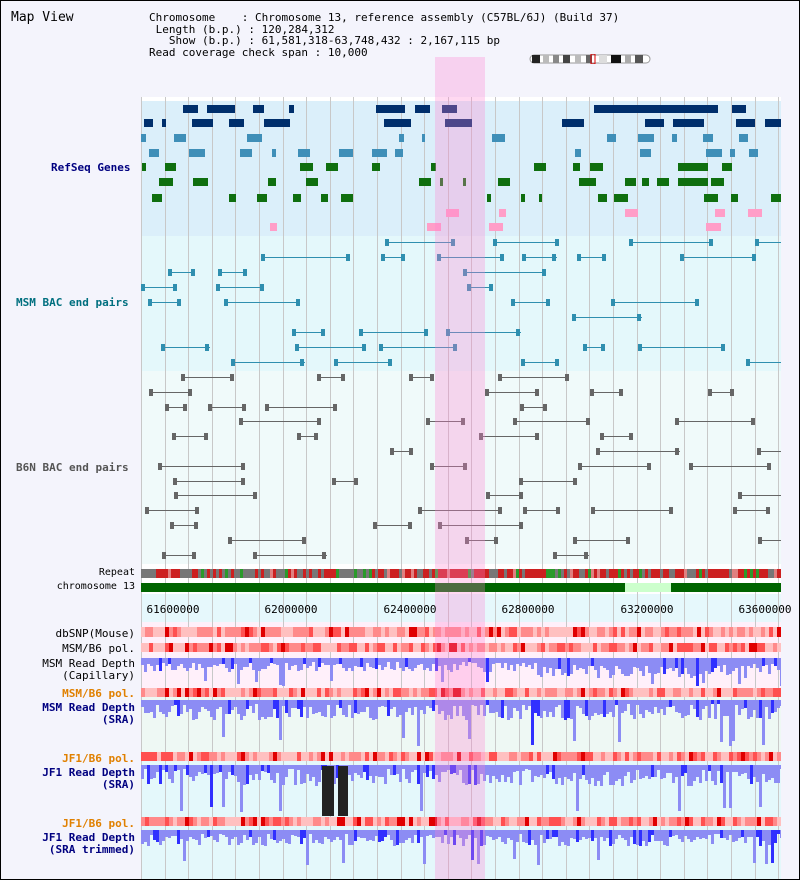  I want to click on refseq-genes-label: RefSeq Genes, so click(91, 167).